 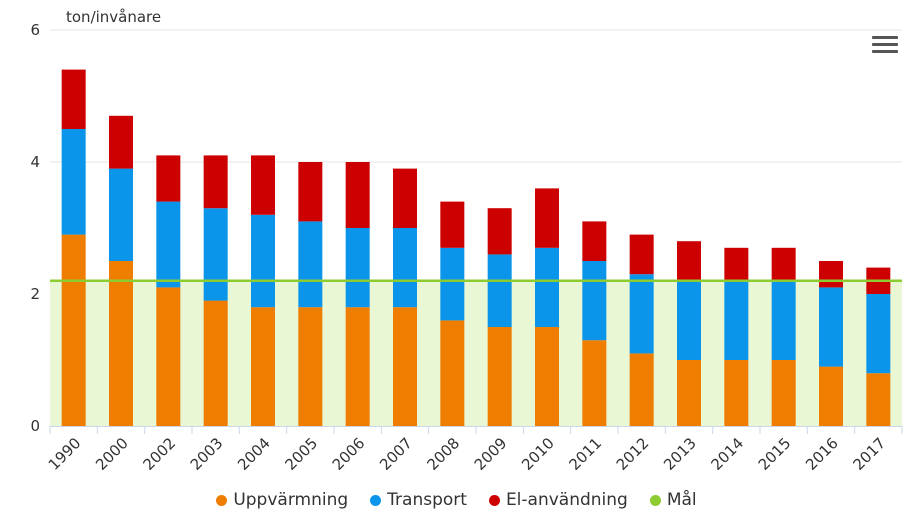 What do you see at coordinates (547, 218) in the screenshot?
I see `bar-el-användning-2010` at bounding box center [547, 218].